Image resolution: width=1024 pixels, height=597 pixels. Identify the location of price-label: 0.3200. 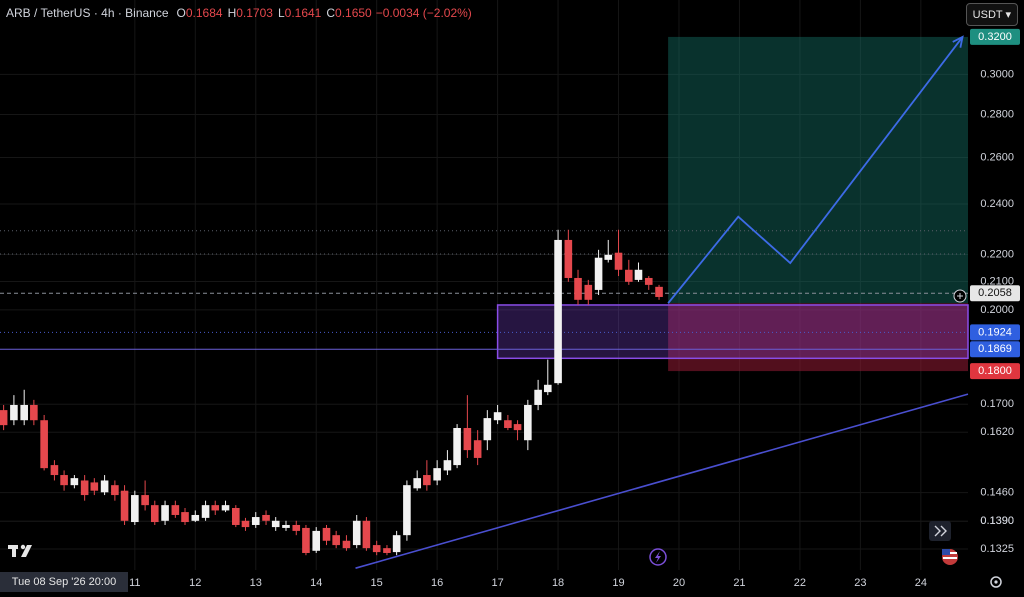
(995, 37).